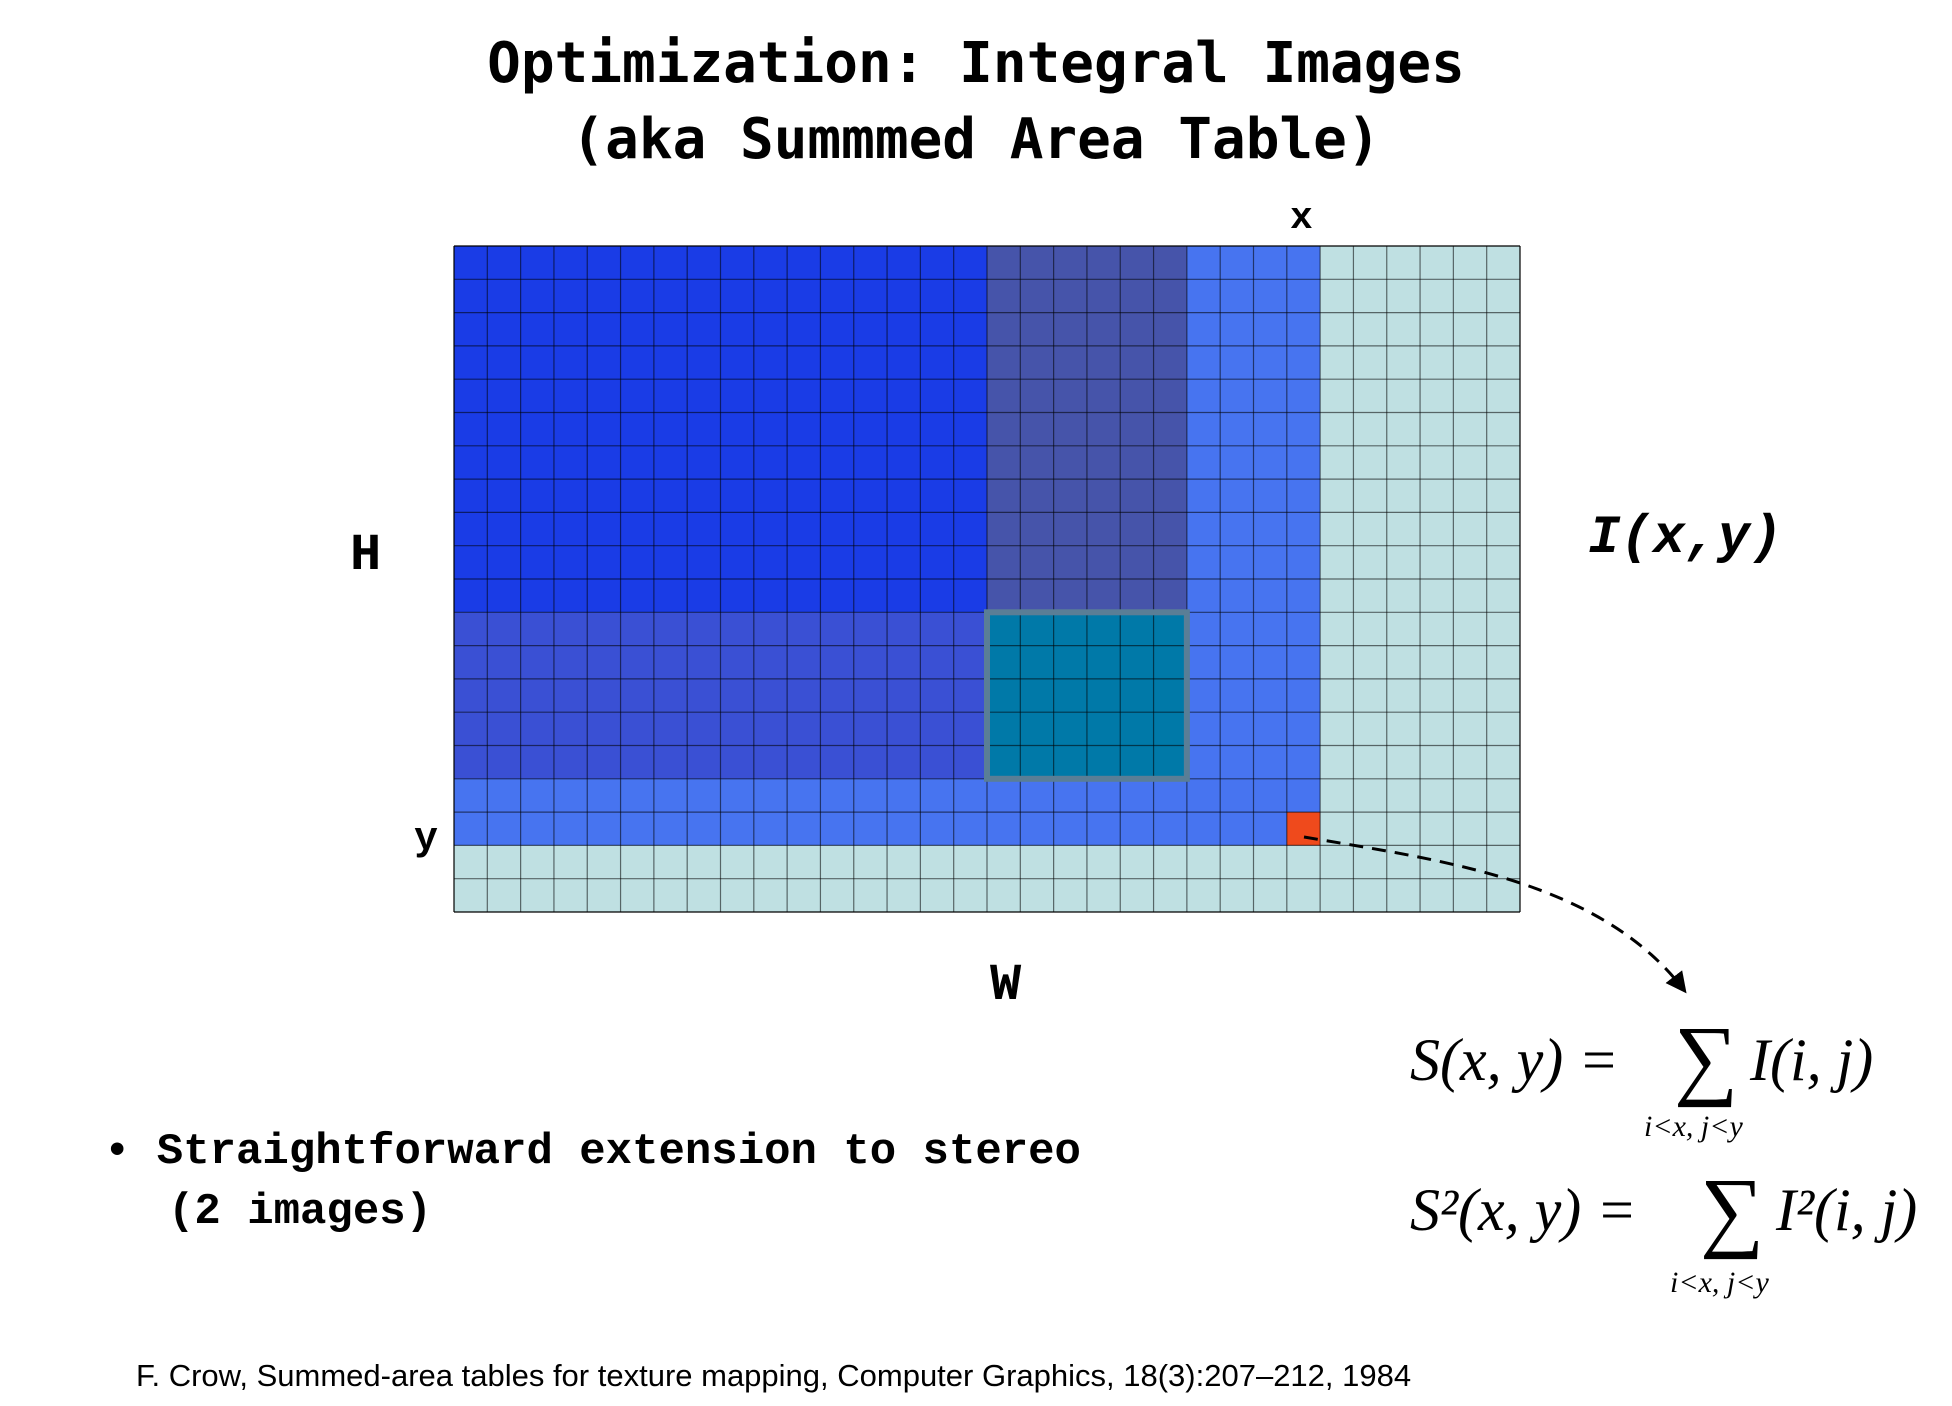 The width and height of the screenshot is (1952, 1406). Describe the element at coordinates (1847, 1210) in the screenshot. I see `formula-s2-rhs: I²(i, j)` at that location.